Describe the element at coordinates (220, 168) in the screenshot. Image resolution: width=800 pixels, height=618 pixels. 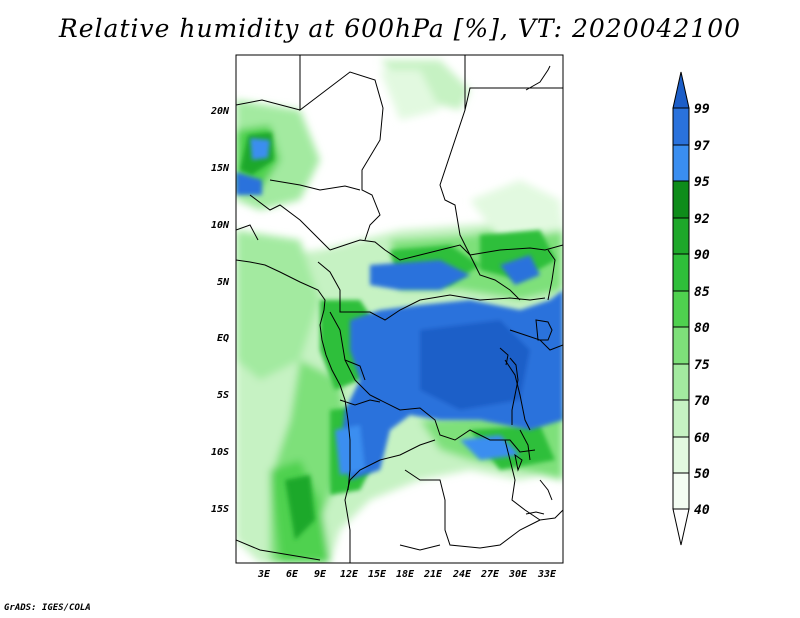
I see `lat-label: 15N` at that location.